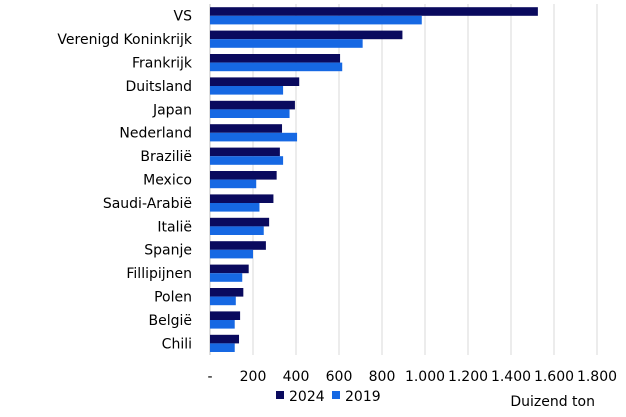 The width and height of the screenshot is (626, 417). What do you see at coordinates (296, 377) in the screenshot?
I see `x-tick-label-2: 400` at bounding box center [296, 377].